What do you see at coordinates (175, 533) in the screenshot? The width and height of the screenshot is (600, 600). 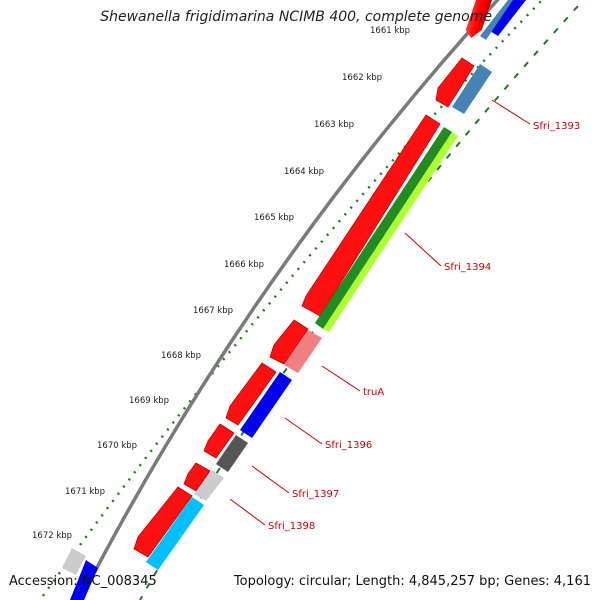 I see `cog-block-cyan` at bounding box center [175, 533].